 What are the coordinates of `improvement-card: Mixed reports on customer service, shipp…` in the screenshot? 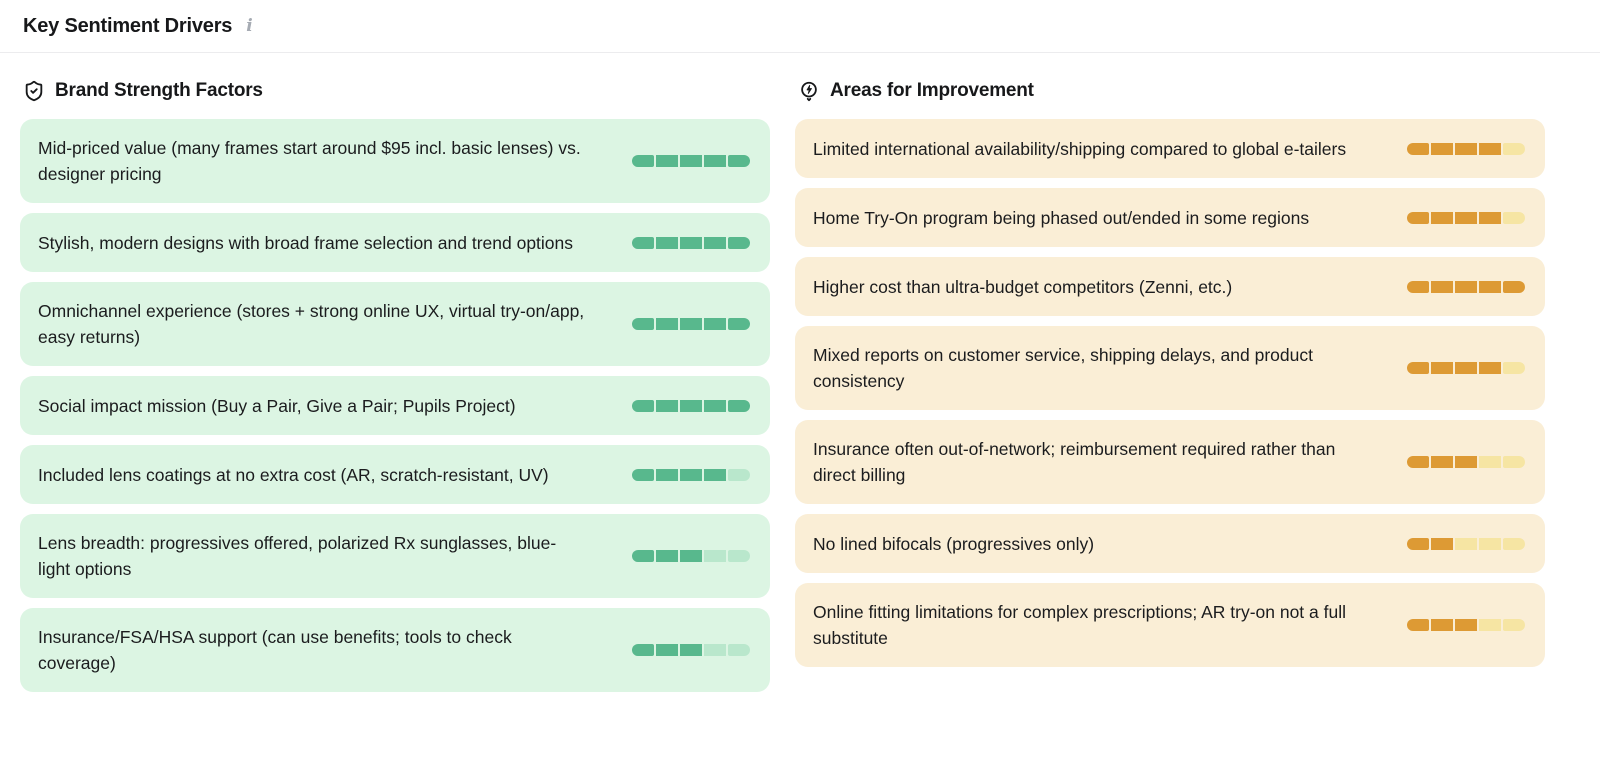 It's located at (1170, 368).